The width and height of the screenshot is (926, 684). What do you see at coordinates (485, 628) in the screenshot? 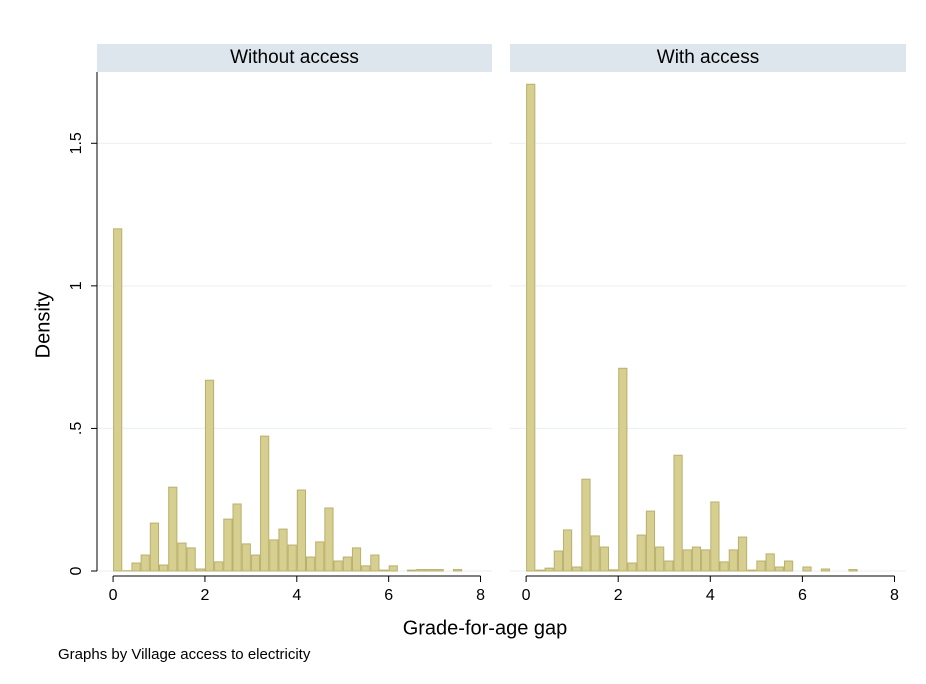
I see `x-axis-title: Grade-for-age gap` at bounding box center [485, 628].